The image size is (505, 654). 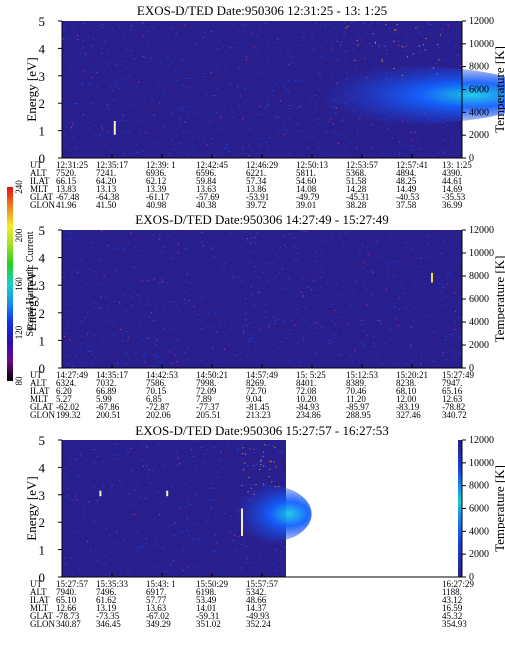 What do you see at coordinates (158, 197) in the screenshot?
I see `ephemeris-cell: -61.17` at bounding box center [158, 197].